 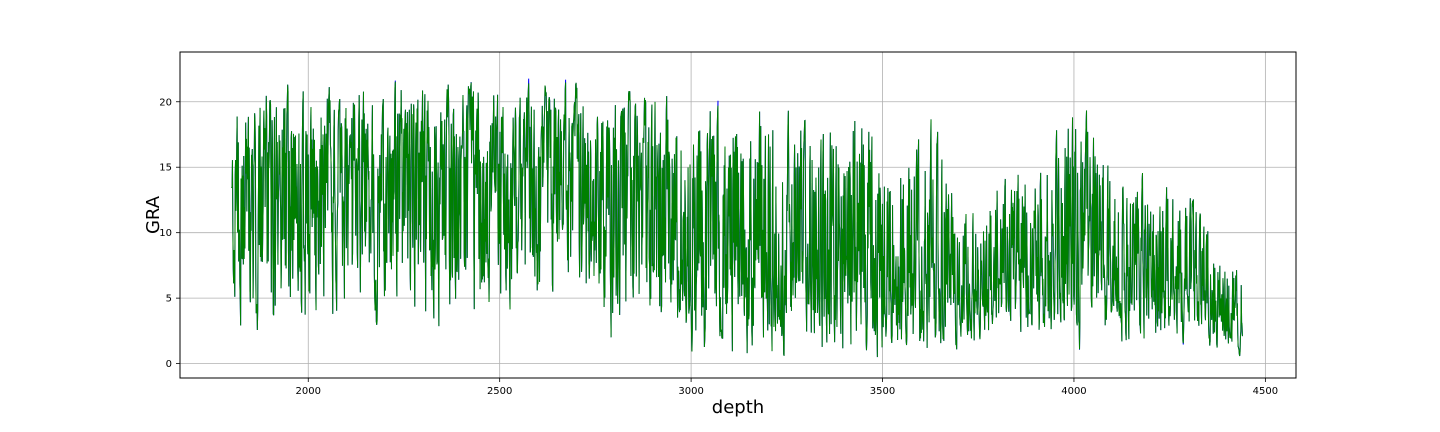 What do you see at coordinates (690, 391) in the screenshot?
I see `x-tick-label: 3000` at bounding box center [690, 391].